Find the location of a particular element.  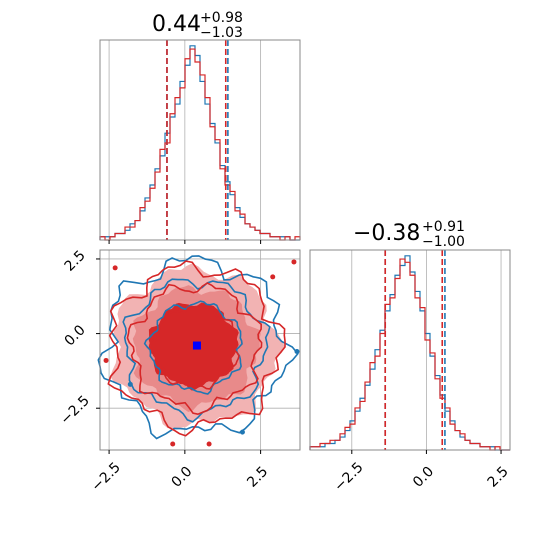

y-title-lower: −1.00 is located at coordinates (443, 242).